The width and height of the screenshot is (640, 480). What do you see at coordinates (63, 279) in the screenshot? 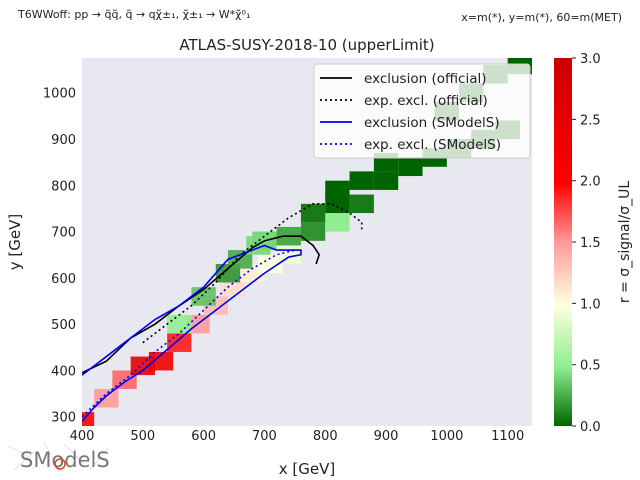
I see `y-tick-label: 600` at bounding box center [63, 279].